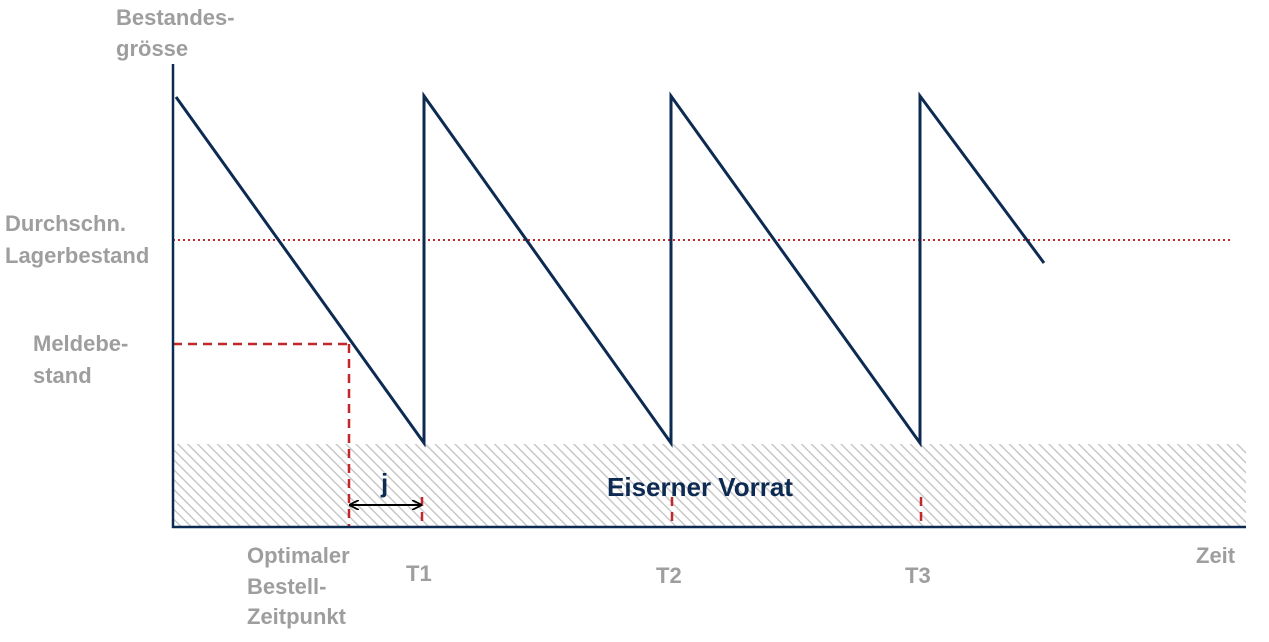 Image resolution: width=1269 pixels, height=642 pixels. I want to click on average-stock-label-line1: Durchschn., so click(65, 223).